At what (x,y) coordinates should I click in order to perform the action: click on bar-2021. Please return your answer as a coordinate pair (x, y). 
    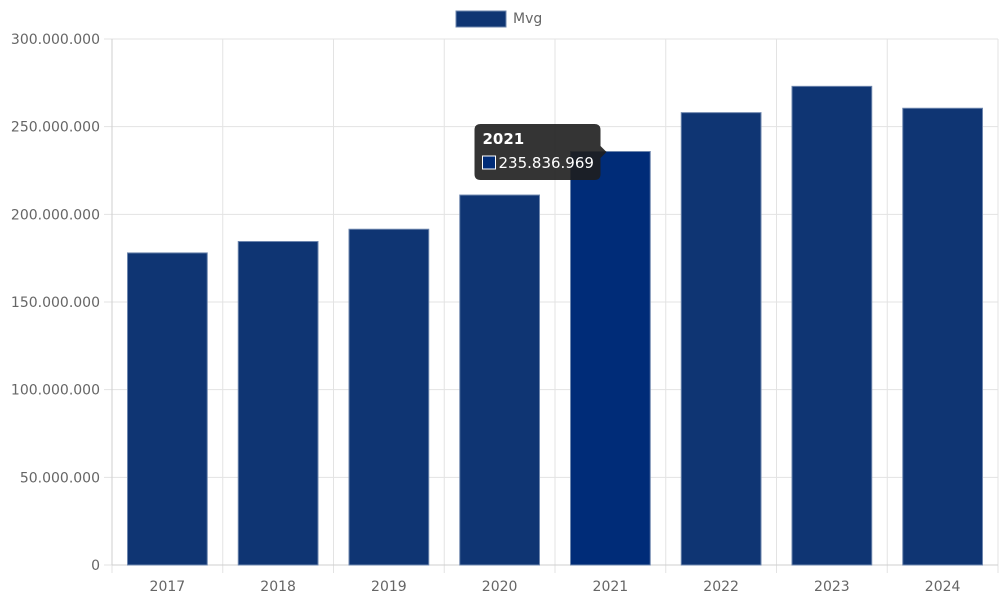
    Looking at the image, I should click on (610, 358).